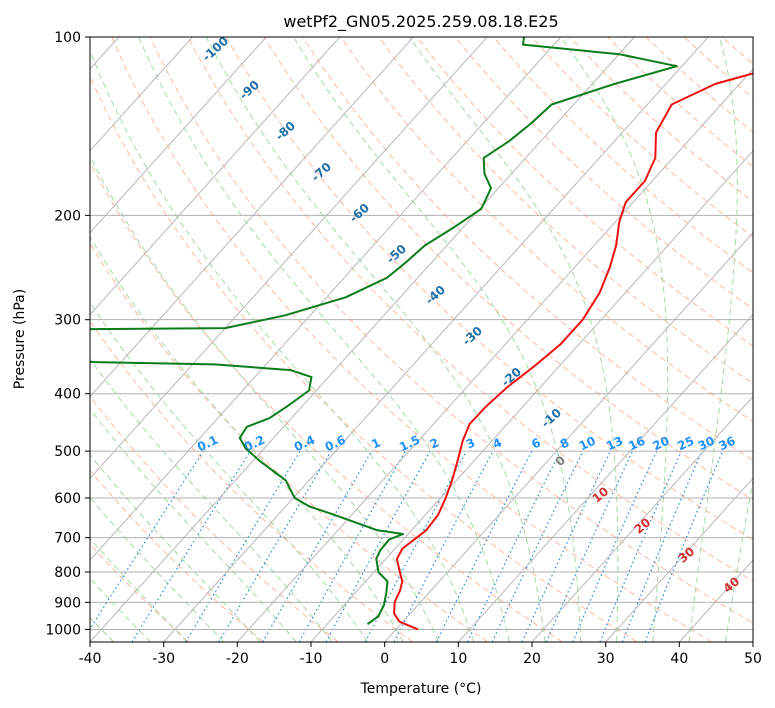  I want to click on x-tick-label: -40, so click(90, 659).